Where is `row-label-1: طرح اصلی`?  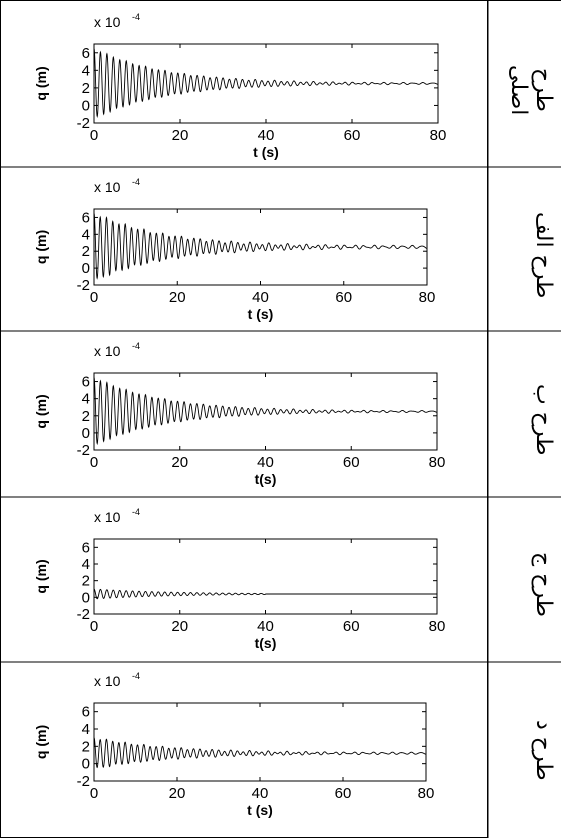
row-label-1: طرح اصلی is located at coordinates (531, 90).